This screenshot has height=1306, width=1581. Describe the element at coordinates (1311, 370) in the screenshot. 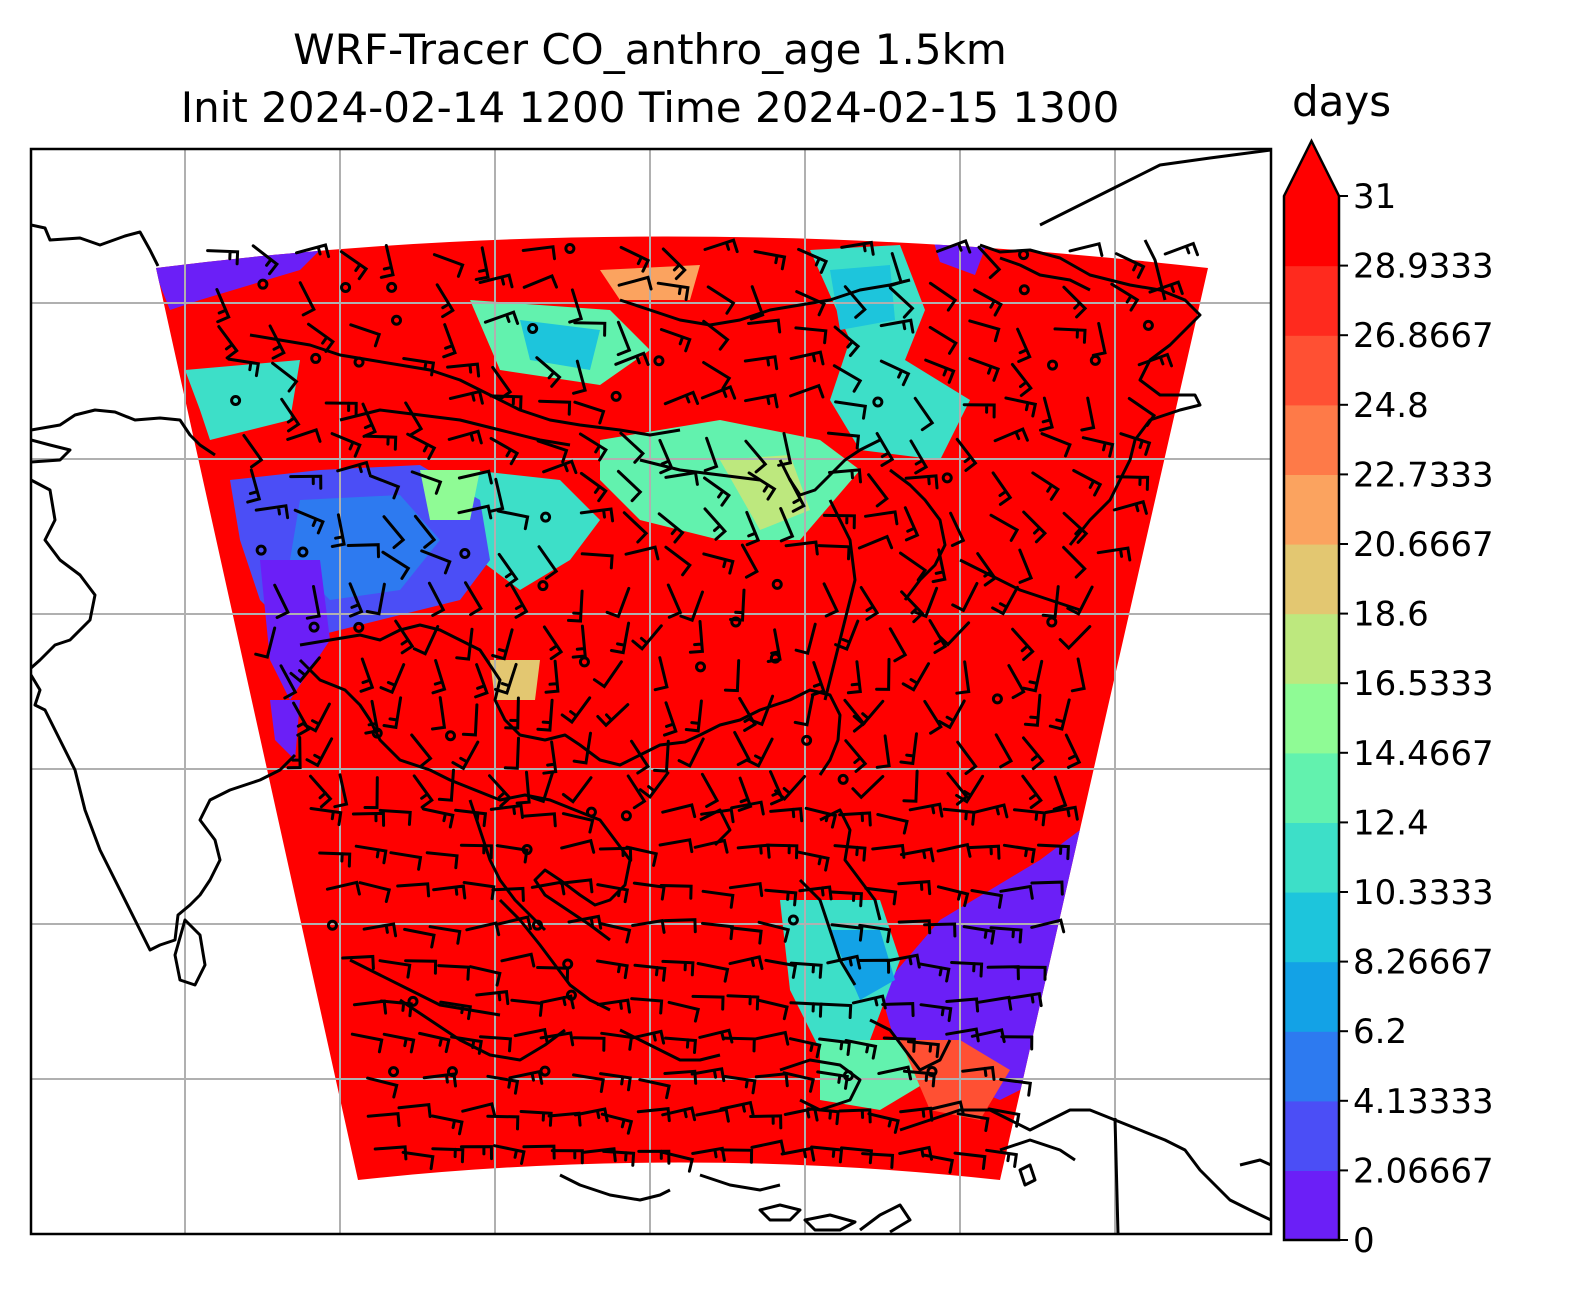

I see `colorbar-segment` at that location.